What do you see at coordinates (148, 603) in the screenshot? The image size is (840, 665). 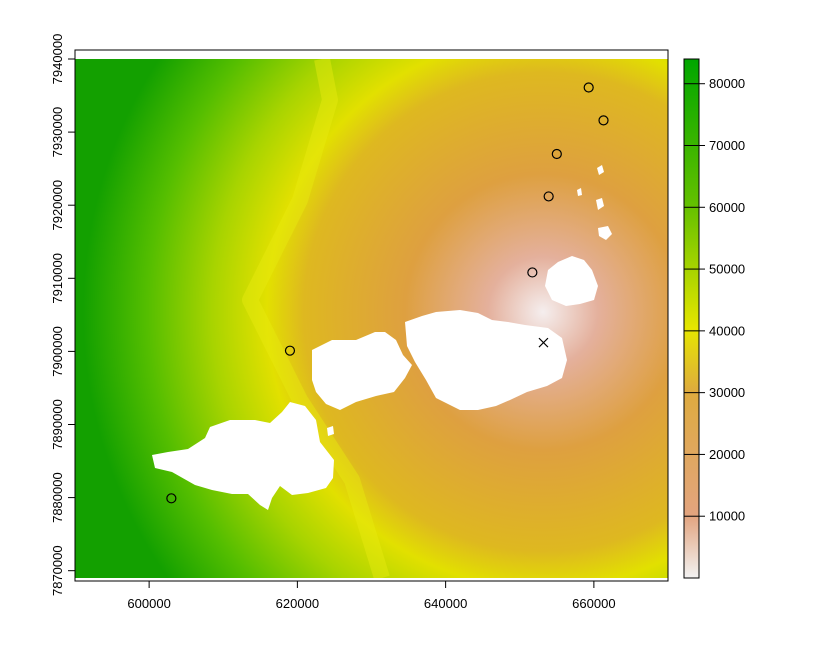 I see `x-tick-label: 600000` at bounding box center [148, 603].